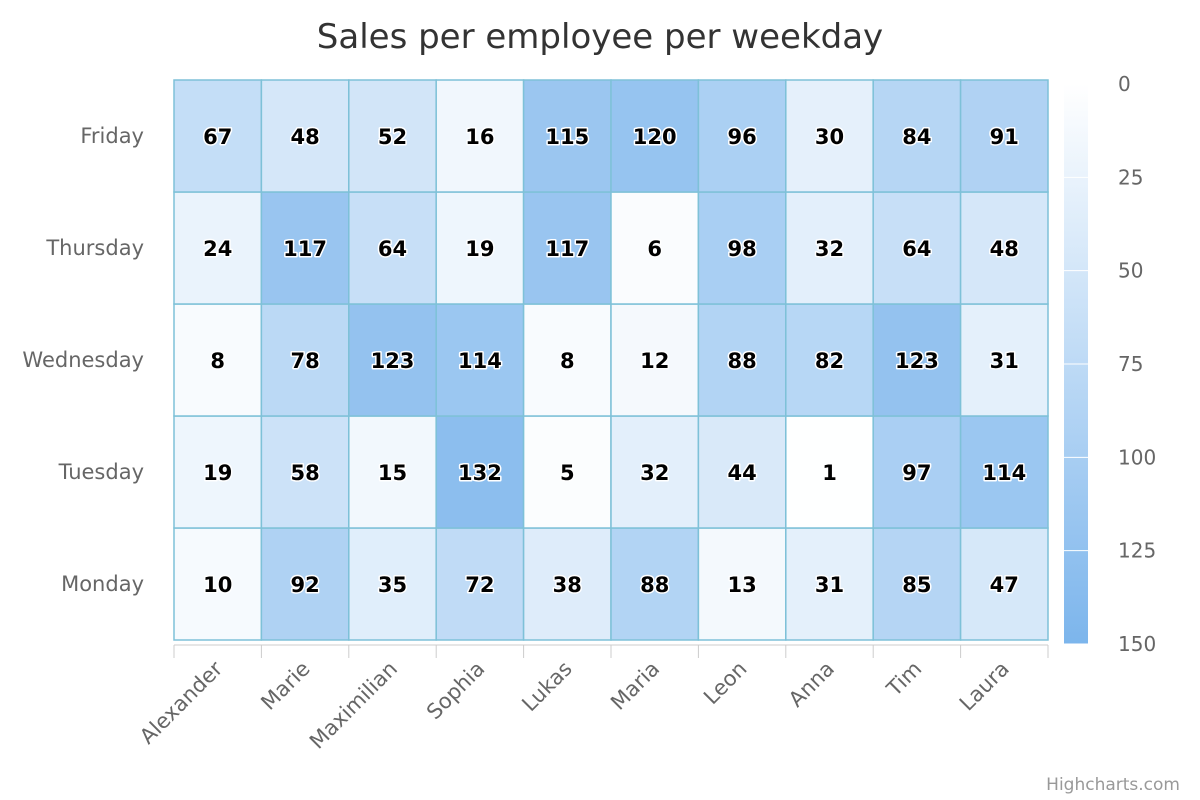 The width and height of the screenshot is (1200, 800). I want to click on data-label: 1, so click(829, 473).